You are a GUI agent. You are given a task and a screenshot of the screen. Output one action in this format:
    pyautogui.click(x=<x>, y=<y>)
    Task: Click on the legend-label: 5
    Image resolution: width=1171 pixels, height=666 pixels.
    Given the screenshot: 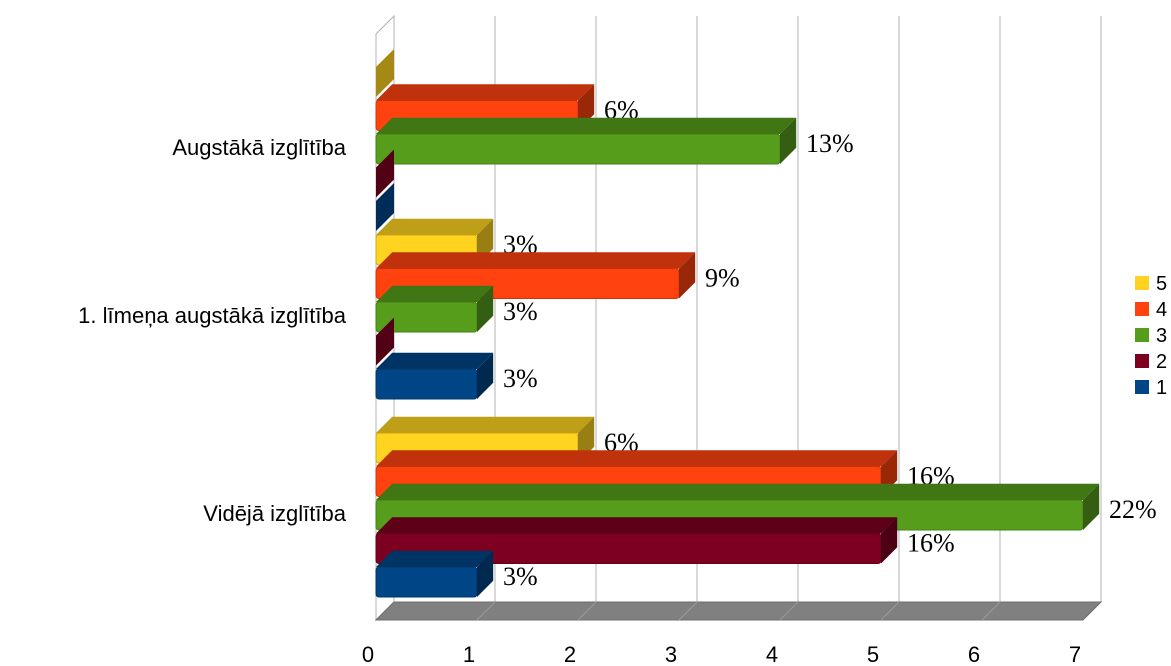 What is the action you would take?
    pyautogui.click(x=1161, y=284)
    